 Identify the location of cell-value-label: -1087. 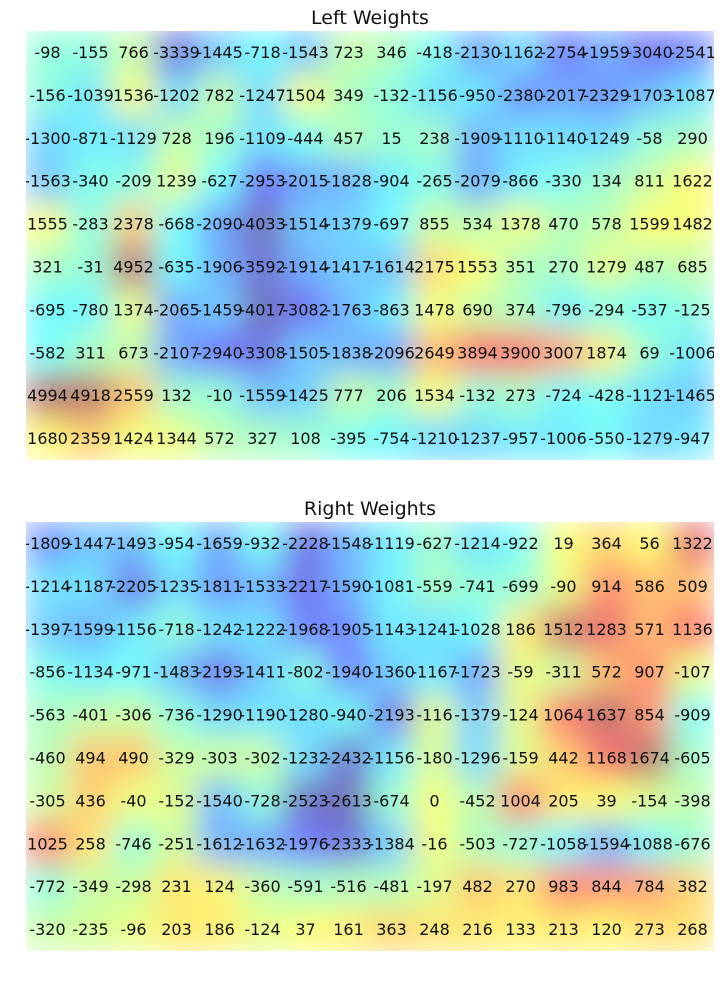
(691, 95).